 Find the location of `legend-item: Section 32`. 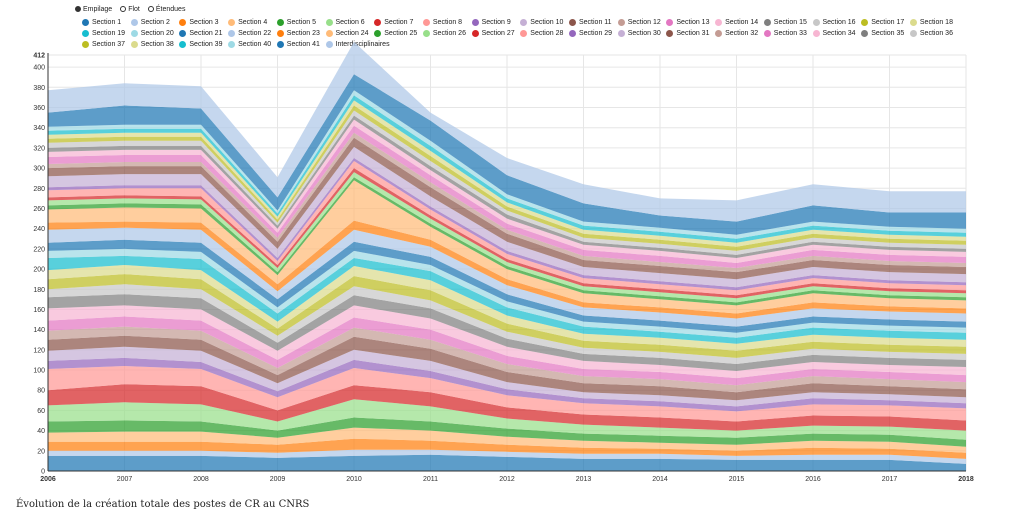

legend-item: Section 32 is located at coordinates (736, 33).